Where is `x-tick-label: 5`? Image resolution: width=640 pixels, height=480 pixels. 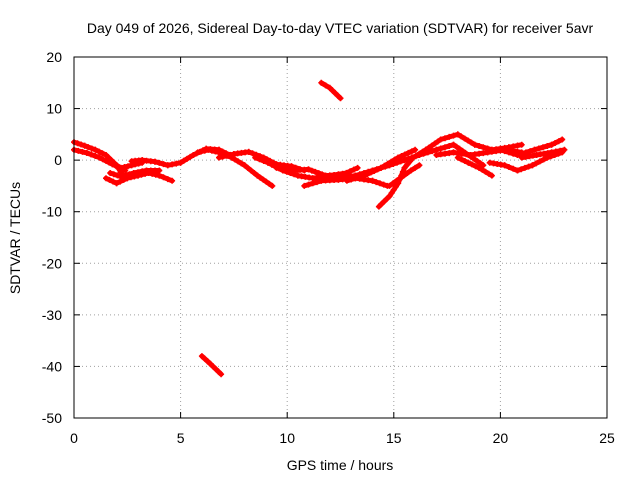
x-tick-label: 5 is located at coordinates (181, 438).